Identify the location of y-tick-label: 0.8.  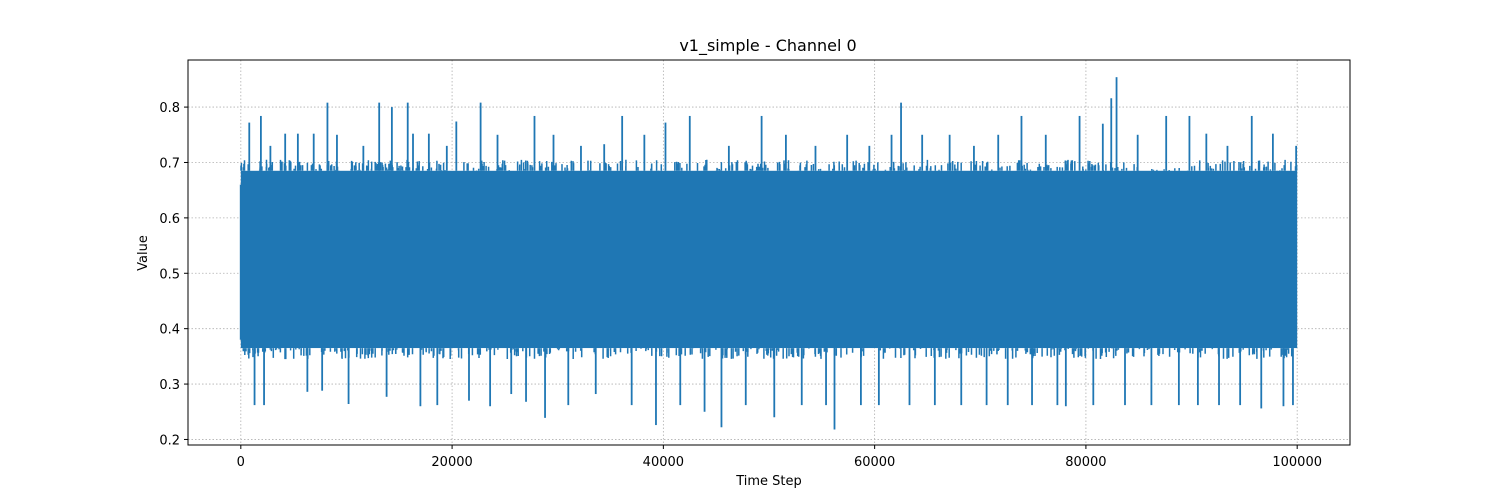
(169, 108).